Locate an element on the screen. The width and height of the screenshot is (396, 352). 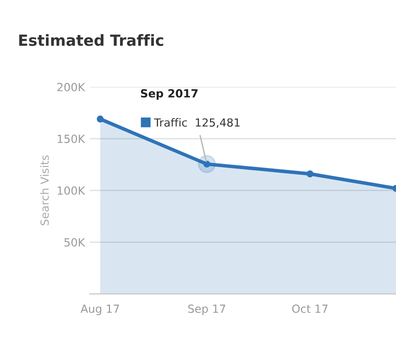
x-tick-label: Sep 17 is located at coordinates (207, 310).